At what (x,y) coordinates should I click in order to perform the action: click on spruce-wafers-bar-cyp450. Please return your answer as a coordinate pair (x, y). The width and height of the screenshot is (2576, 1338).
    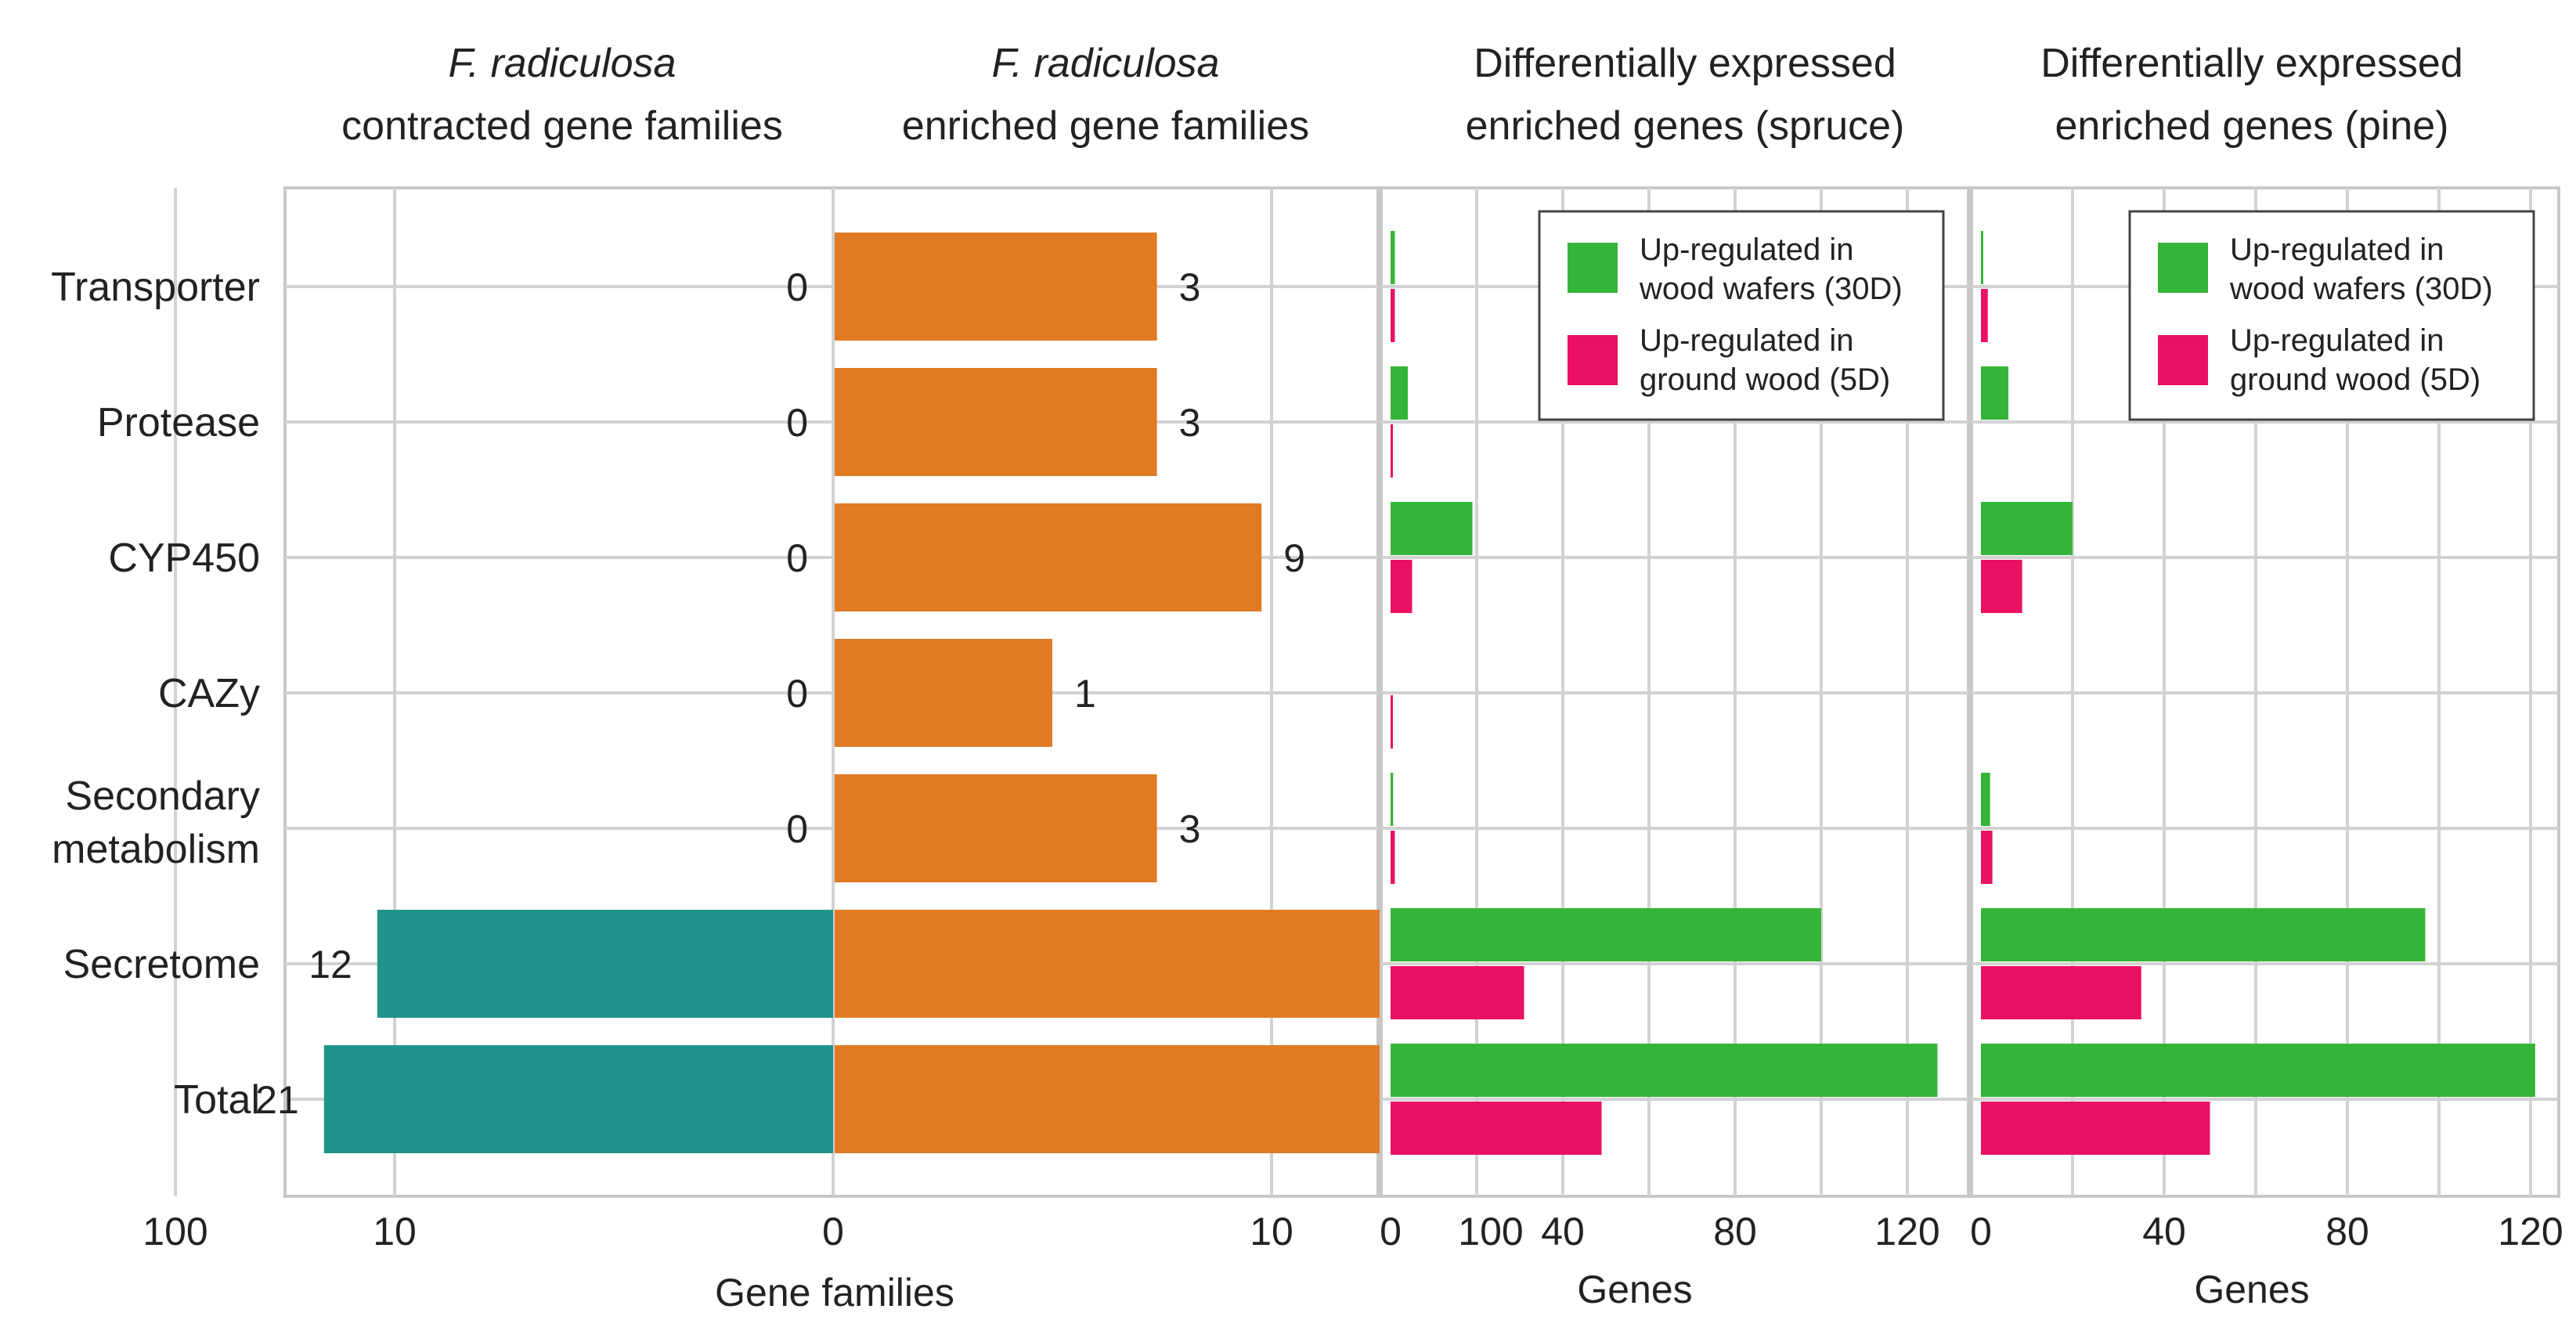
    Looking at the image, I should click on (1432, 529).